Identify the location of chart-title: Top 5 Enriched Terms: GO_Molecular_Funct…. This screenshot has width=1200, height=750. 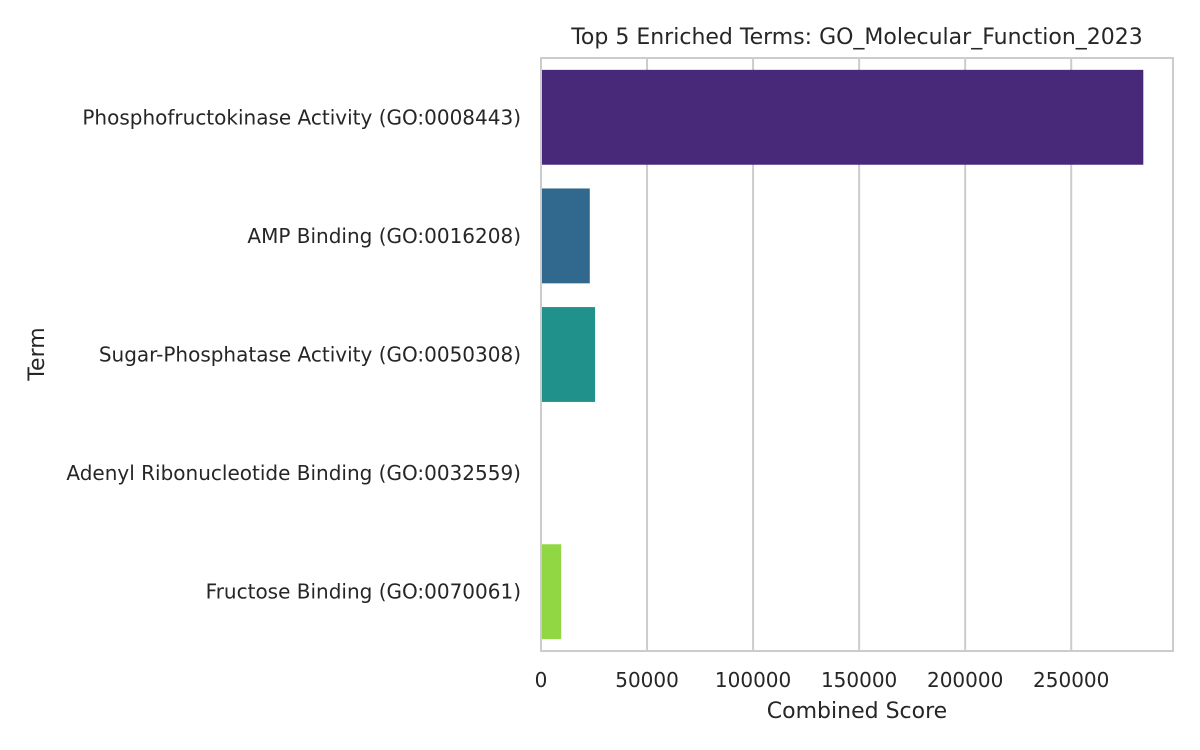
(856, 37).